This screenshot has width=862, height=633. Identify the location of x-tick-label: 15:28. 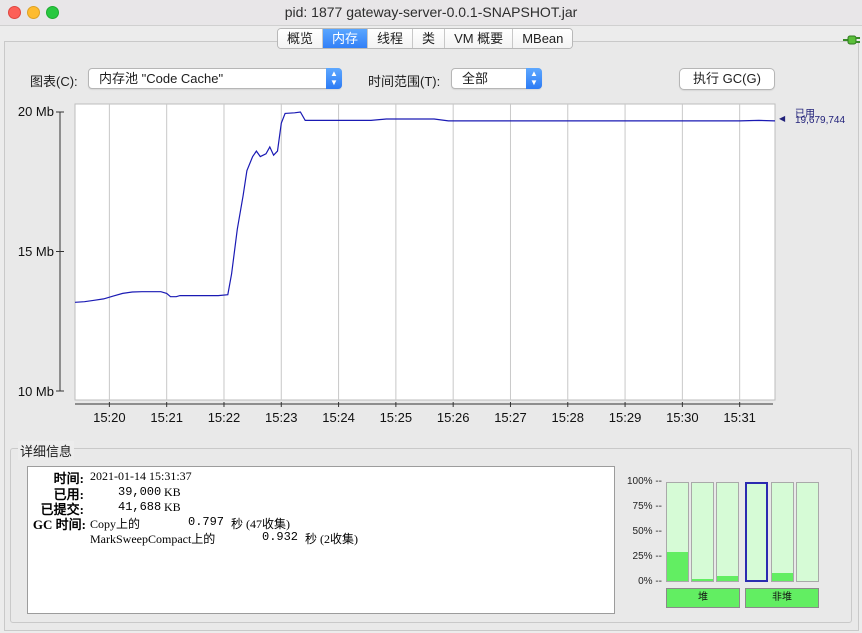
(568, 417).